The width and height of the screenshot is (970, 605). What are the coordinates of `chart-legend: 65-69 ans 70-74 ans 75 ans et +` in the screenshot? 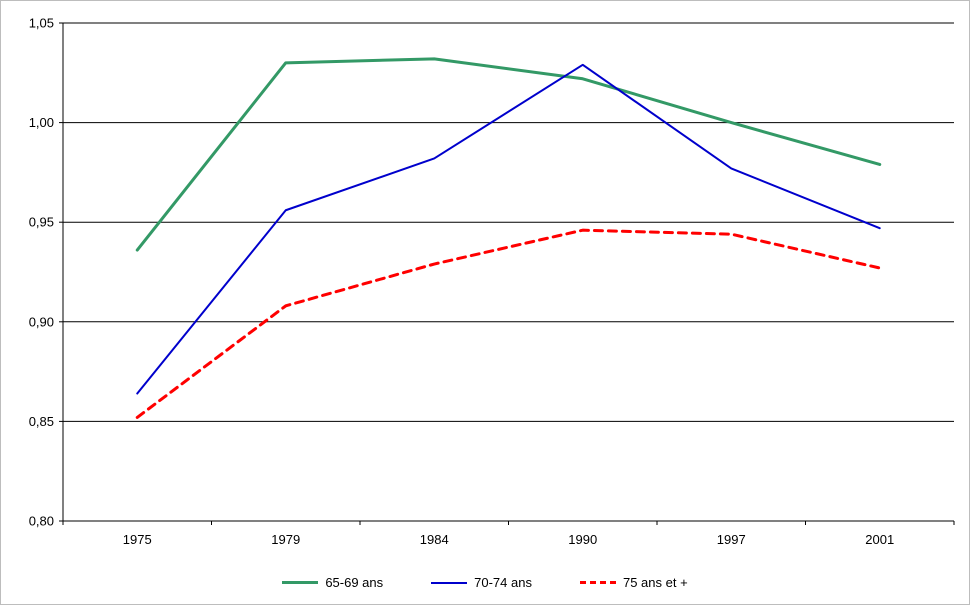 It's located at (485, 582).